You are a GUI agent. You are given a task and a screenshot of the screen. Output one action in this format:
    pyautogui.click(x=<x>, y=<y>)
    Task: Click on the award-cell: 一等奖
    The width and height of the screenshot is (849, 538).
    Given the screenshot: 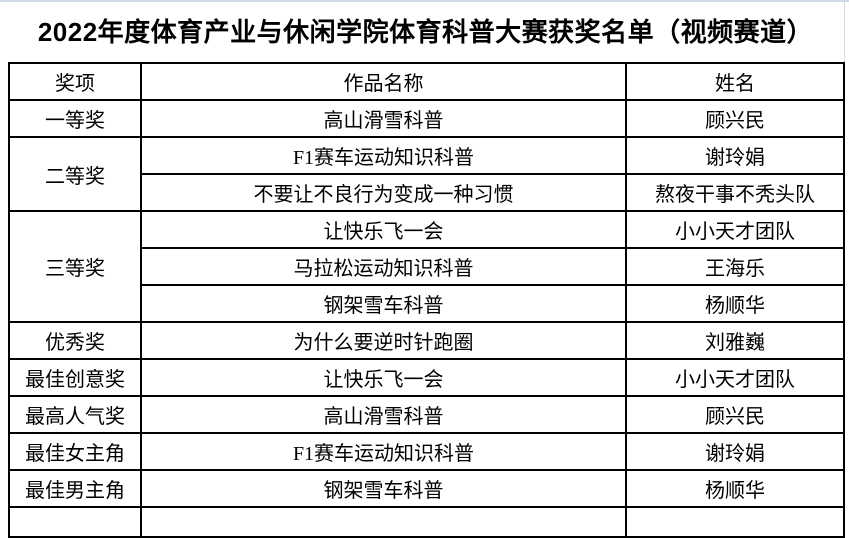 What is the action you would take?
    pyautogui.click(x=75, y=118)
    